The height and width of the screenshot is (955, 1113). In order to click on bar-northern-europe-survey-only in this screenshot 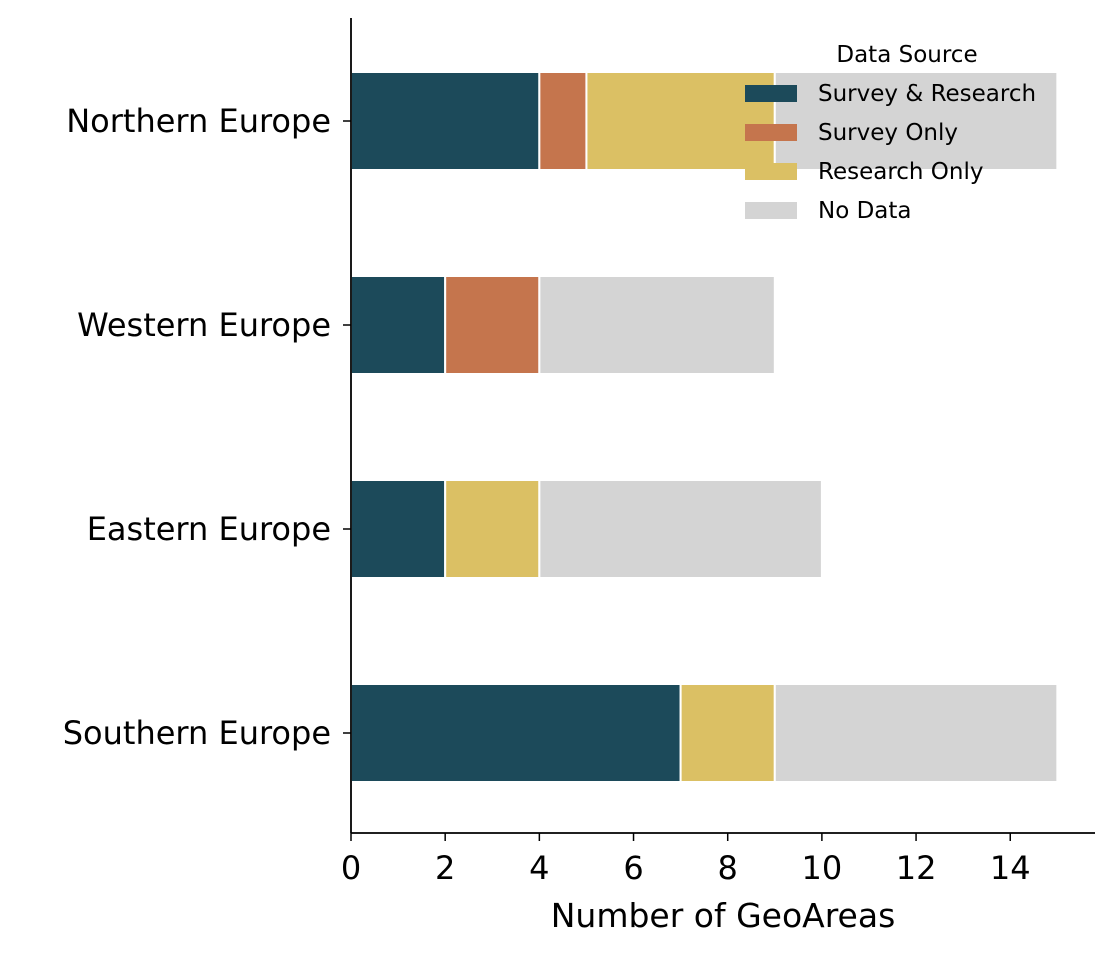, I will do `click(563, 121)`.